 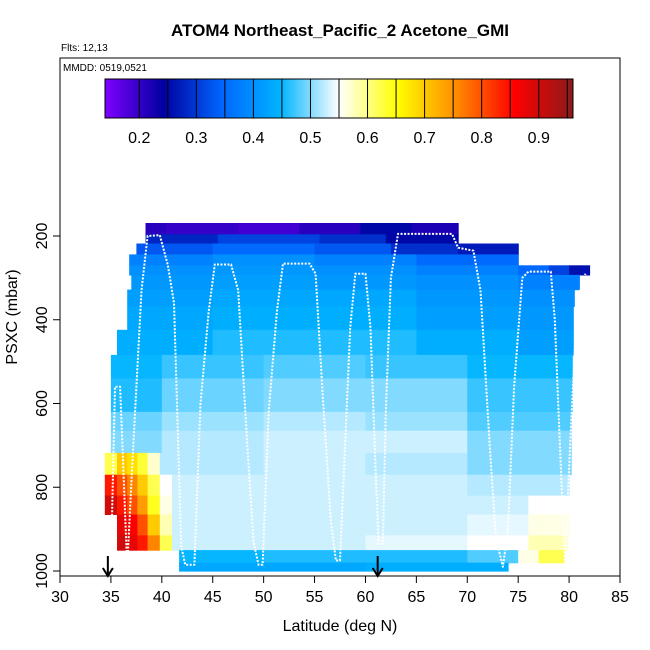 I want to click on colorbar: 0.2 0.3 0.4 0.5 0.6 0.7 0.8 0.9, so click(x=339, y=112).